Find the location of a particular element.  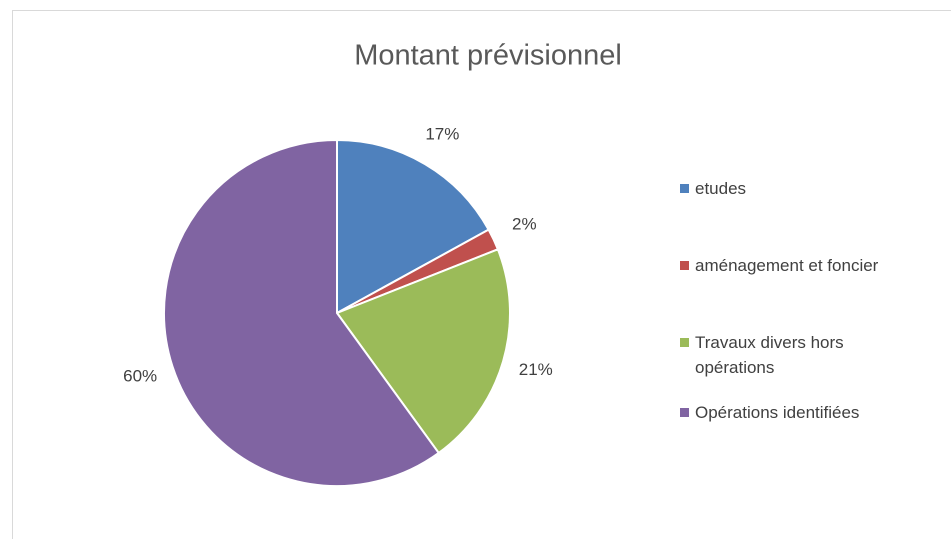

legend-label: Travaux divers hors opérations is located at coordinates (769, 355).